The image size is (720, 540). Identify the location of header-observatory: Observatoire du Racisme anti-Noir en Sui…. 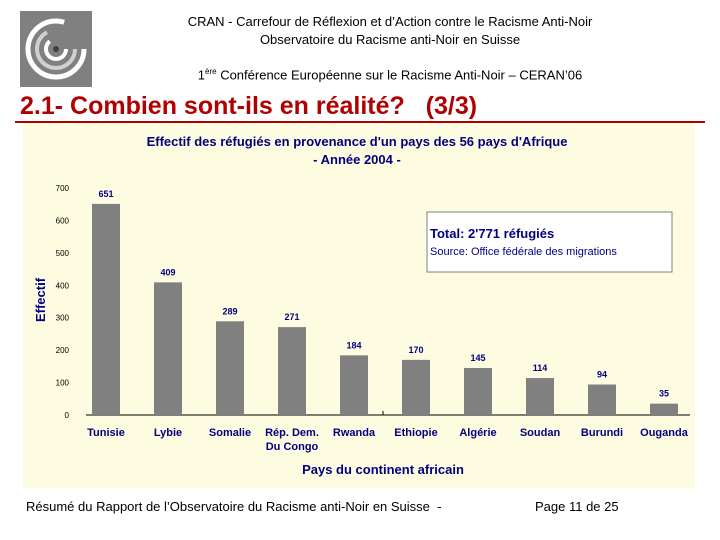
(390, 39).